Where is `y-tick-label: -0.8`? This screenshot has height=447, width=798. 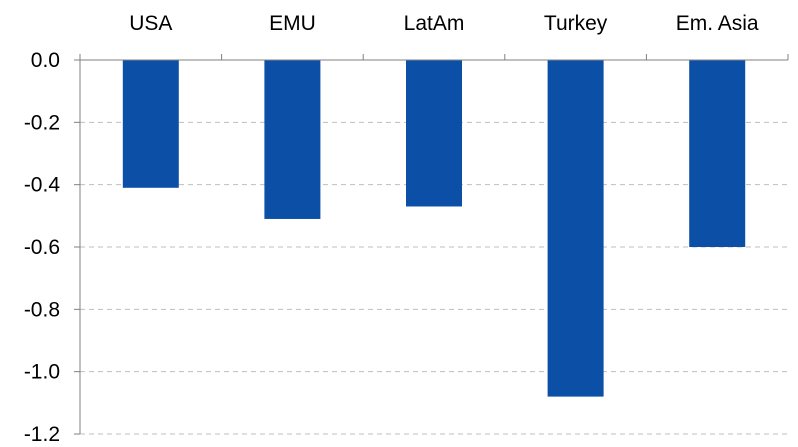 y-tick-label: -0.8 is located at coordinates (42, 309).